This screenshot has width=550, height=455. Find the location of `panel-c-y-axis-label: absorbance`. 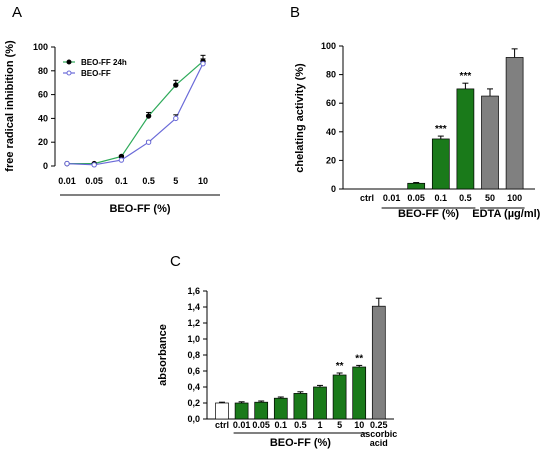

panel-c-y-axis-label: absorbance is located at coordinates (163, 355).